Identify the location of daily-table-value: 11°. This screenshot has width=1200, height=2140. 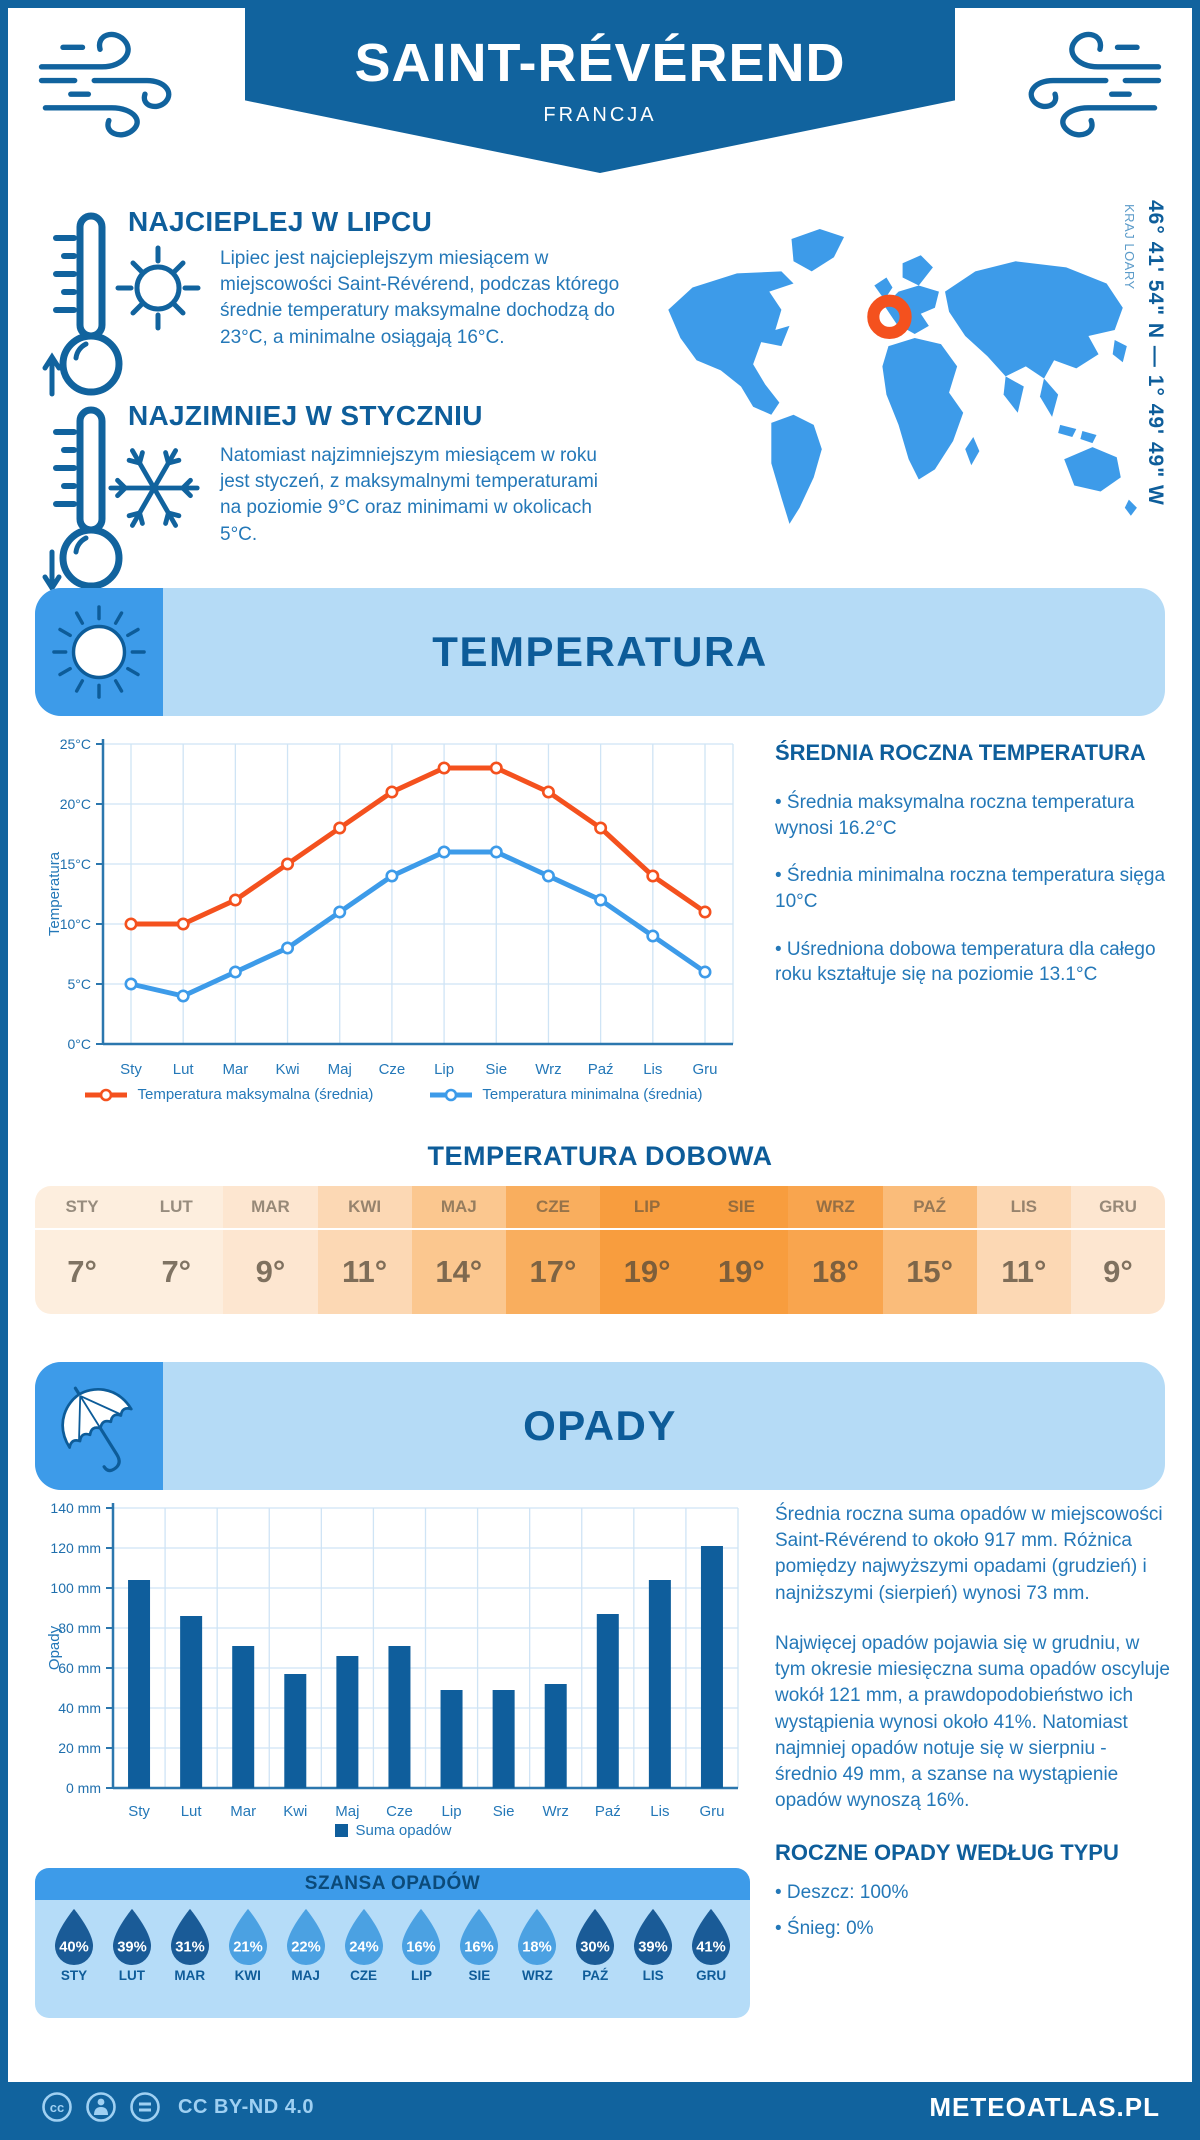
(1024, 1271).